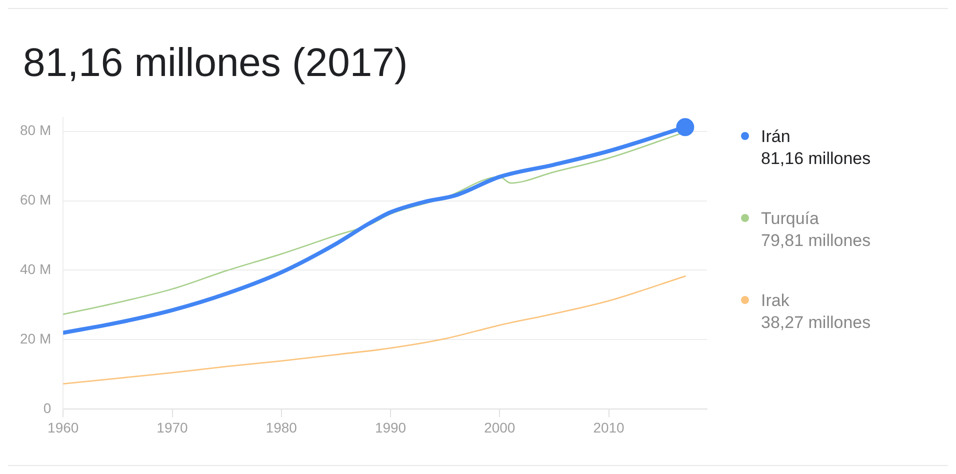 Image resolution: width=956 pixels, height=474 pixels. Describe the element at coordinates (609, 427) in the screenshot. I see `x-tick-label: 2010` at that location.